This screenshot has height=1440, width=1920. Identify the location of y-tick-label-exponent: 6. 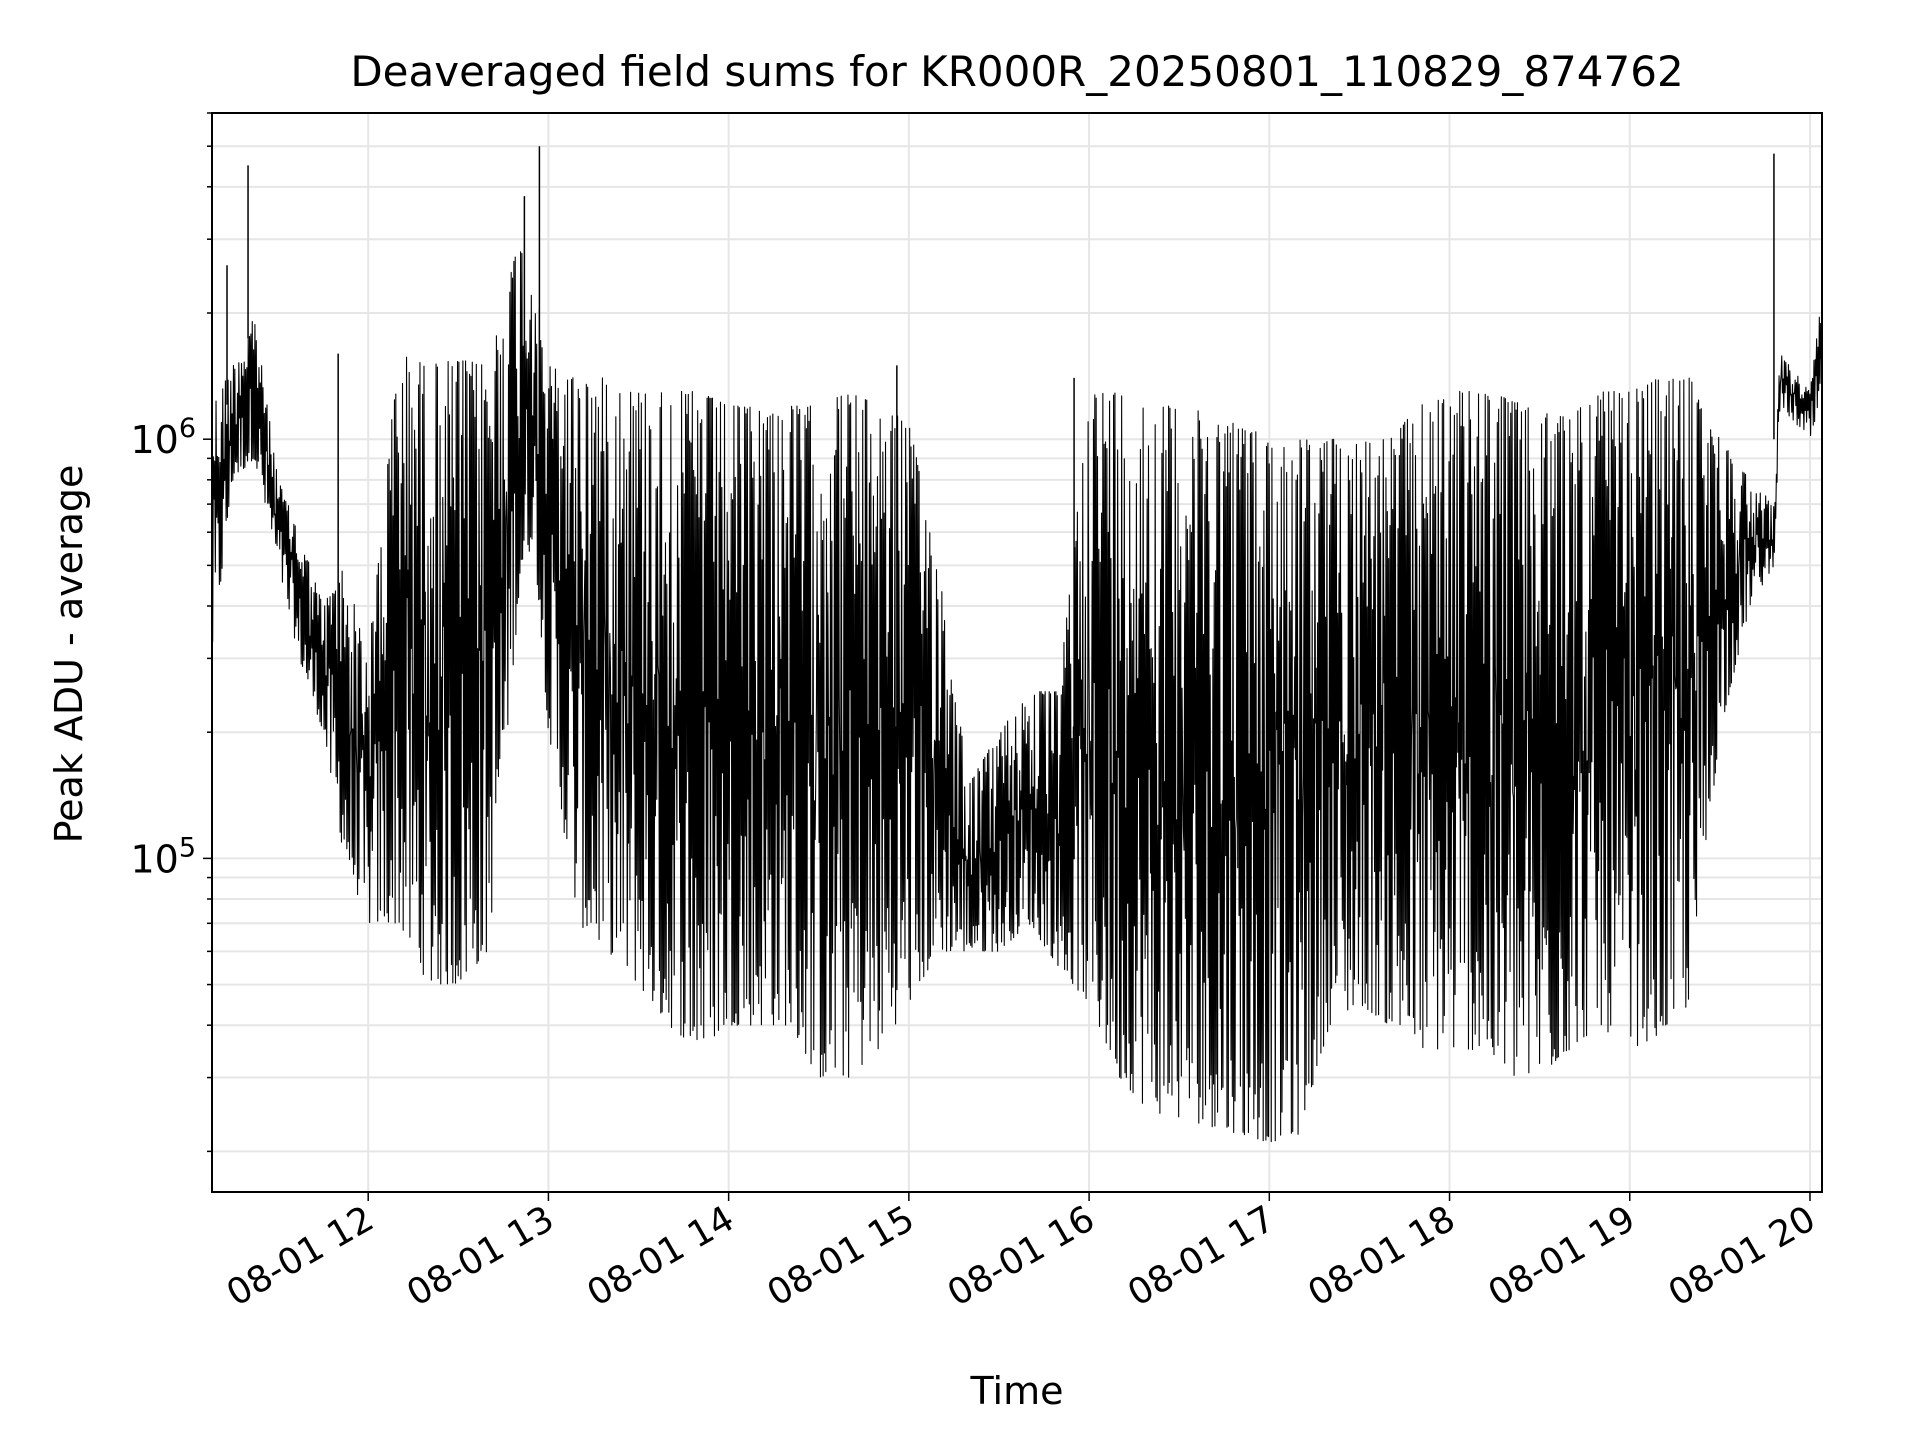
(187, 428).